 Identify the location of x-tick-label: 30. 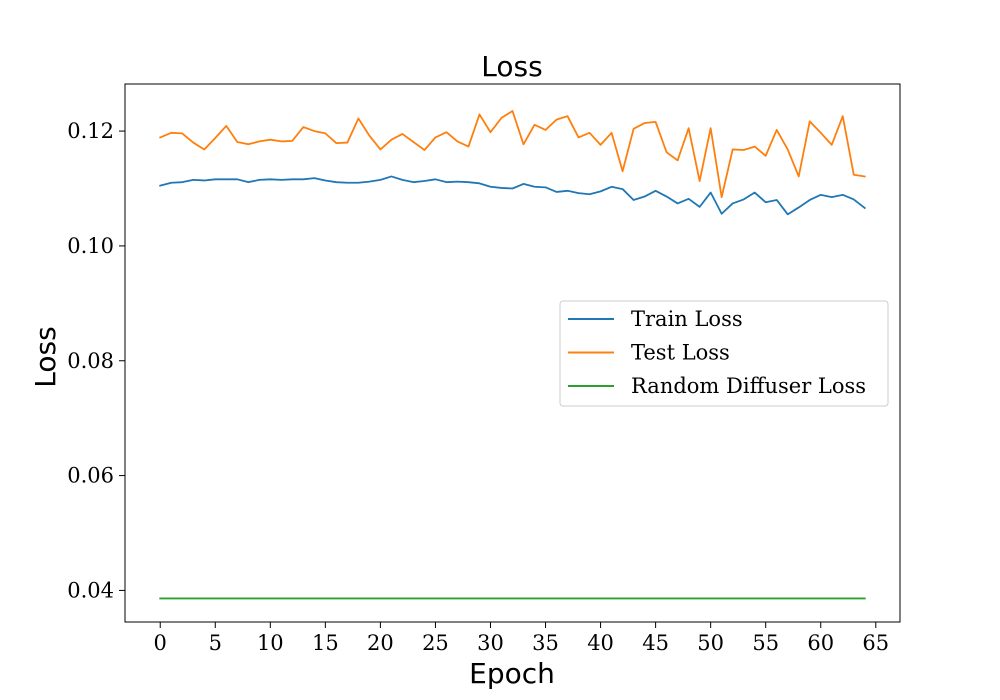
(490, 643).